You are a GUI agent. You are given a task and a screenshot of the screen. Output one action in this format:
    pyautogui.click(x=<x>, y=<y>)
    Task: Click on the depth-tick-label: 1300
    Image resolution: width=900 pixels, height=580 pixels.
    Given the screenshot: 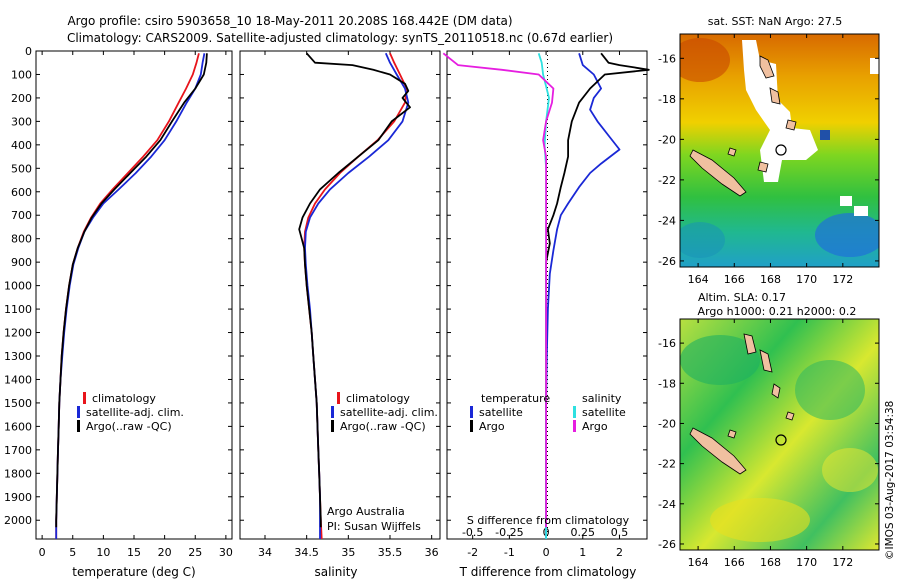 What is the action you would take?
    pyautogui.click(x=18, y=356)
    